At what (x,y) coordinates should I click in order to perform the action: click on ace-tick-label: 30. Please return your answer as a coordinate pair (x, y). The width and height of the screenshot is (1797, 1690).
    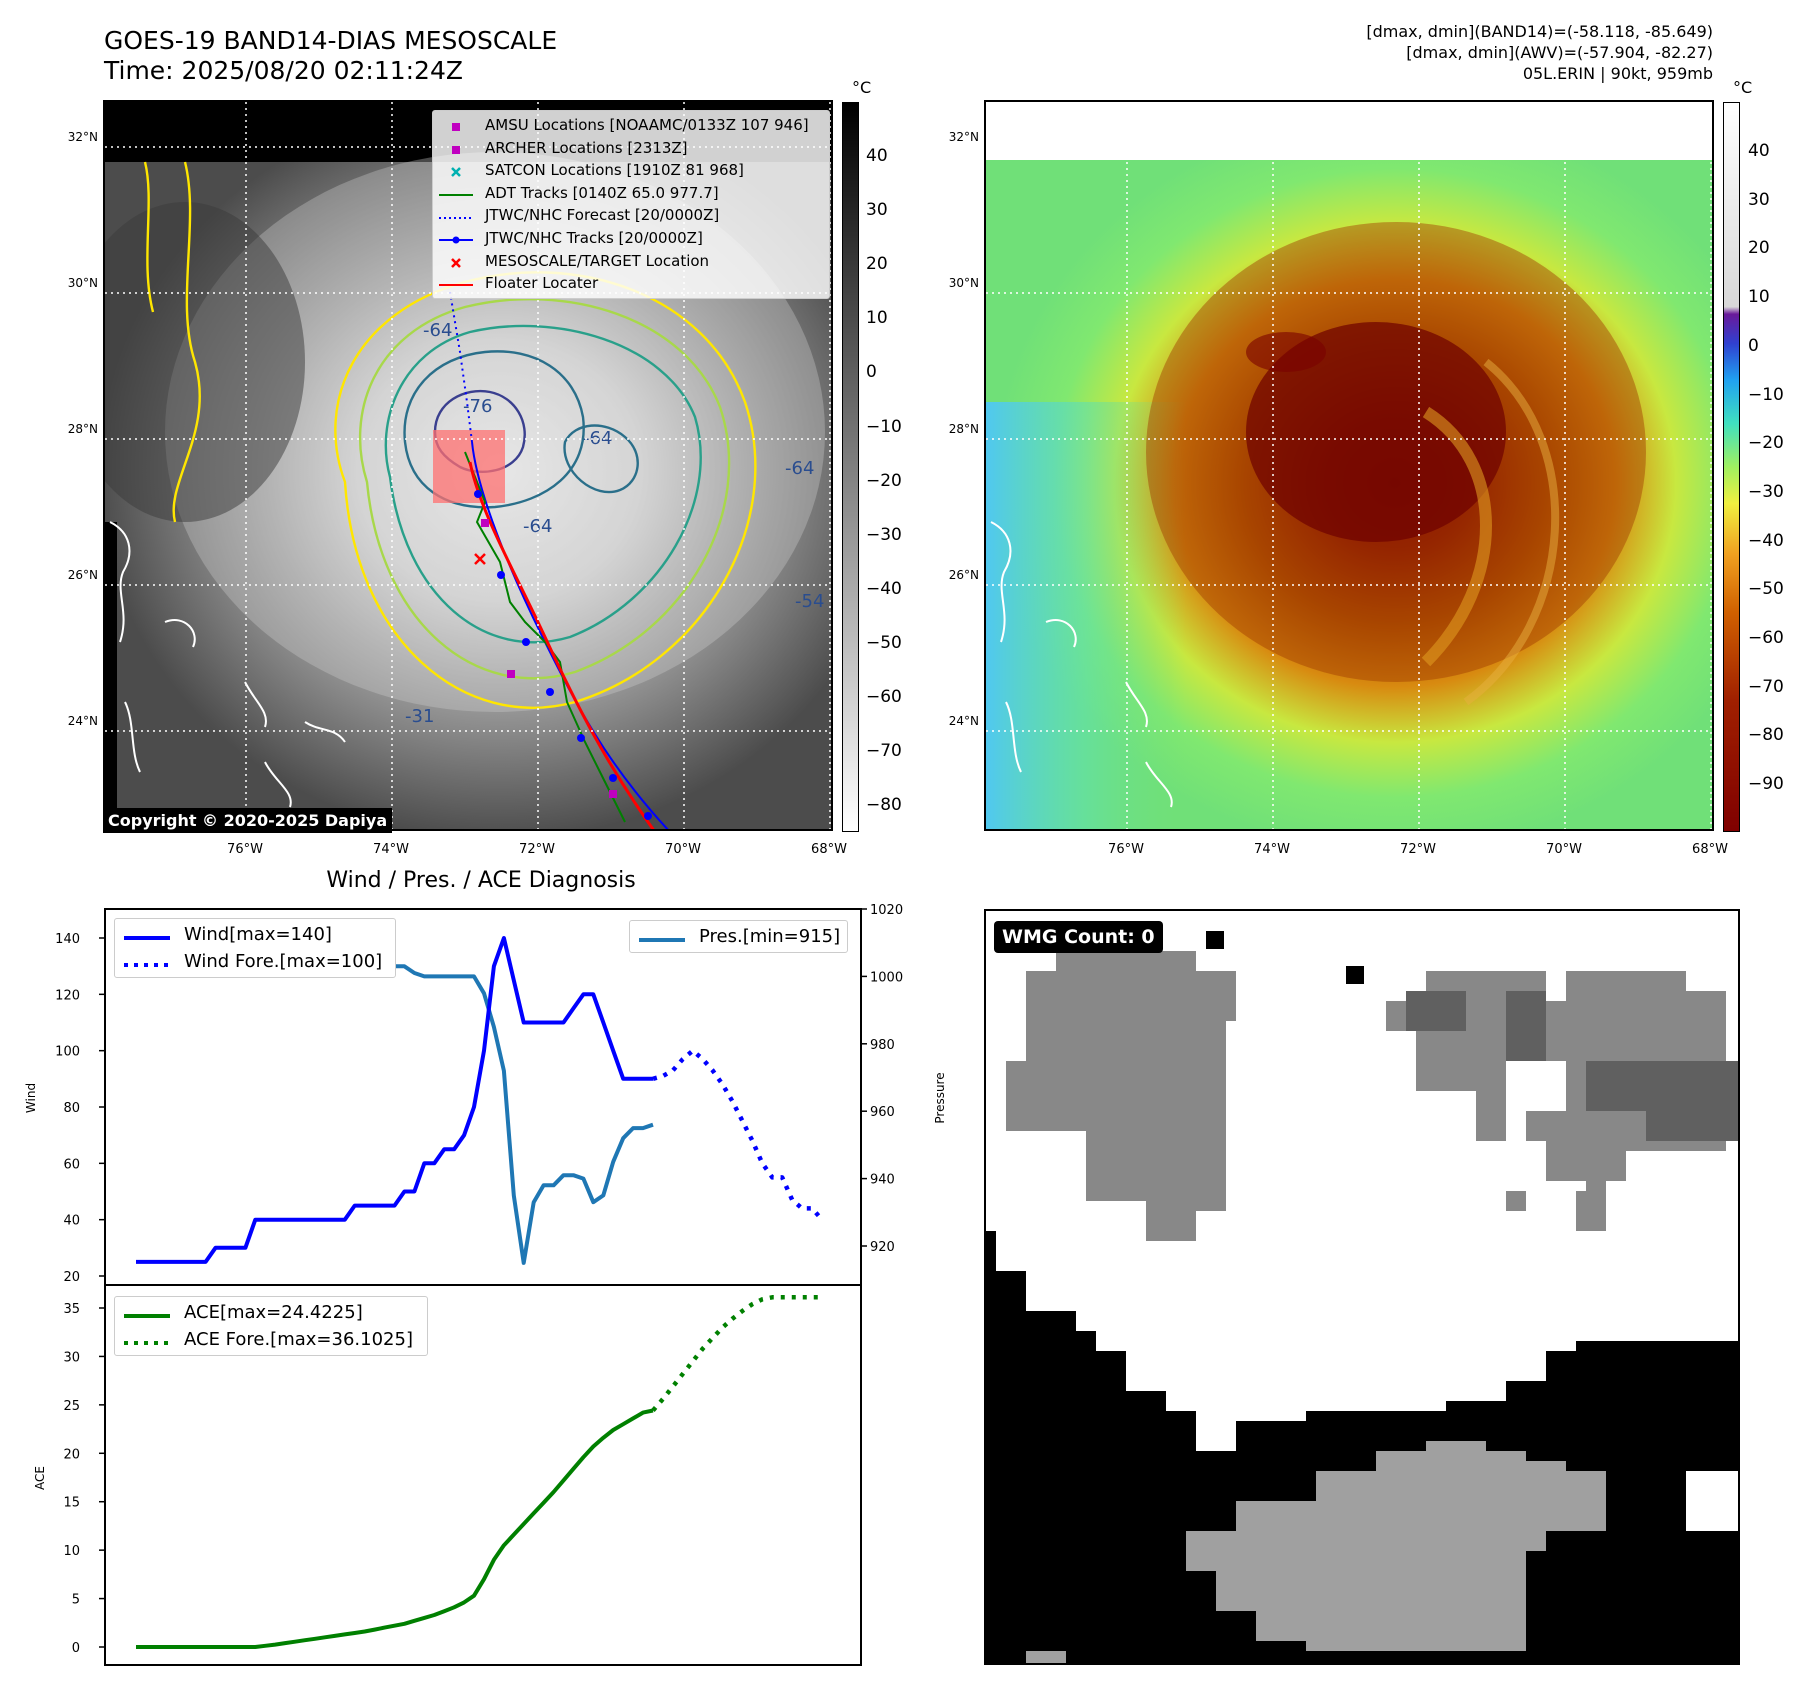
    Looking at the image, I should click on (71, 1357).